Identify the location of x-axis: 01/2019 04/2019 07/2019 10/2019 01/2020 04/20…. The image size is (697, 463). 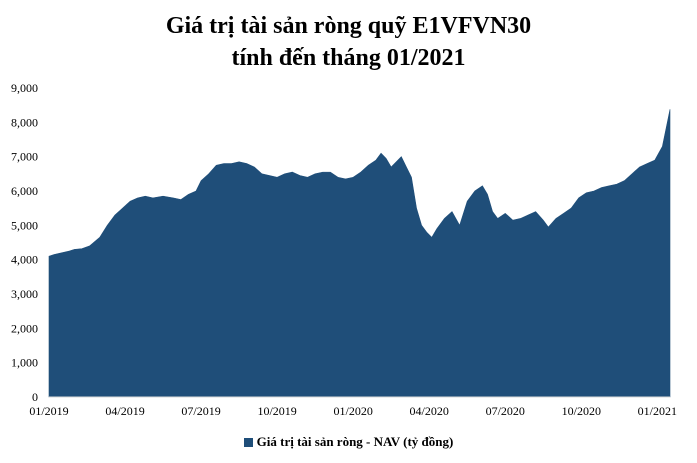
(353, 411).